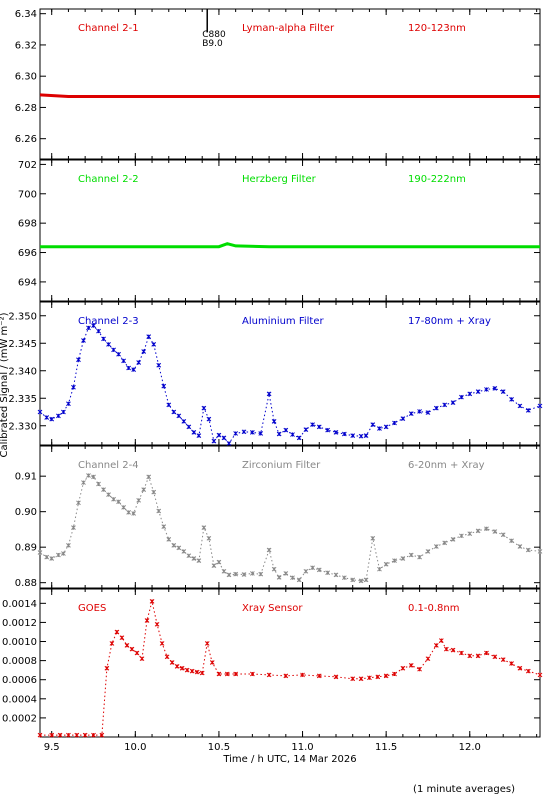  I want to click on panel-label: GOES, so click(92, 608).